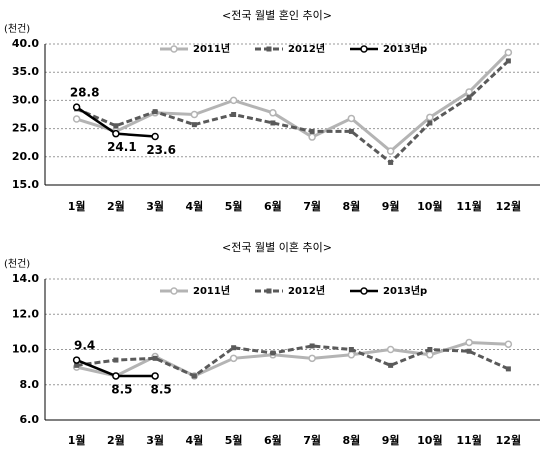 The image size is (550, 459). What do you see at coordinates (25, 99) in the screenshot?
I see `y-tick-label: 30.0` at bounding box center [25, 99].